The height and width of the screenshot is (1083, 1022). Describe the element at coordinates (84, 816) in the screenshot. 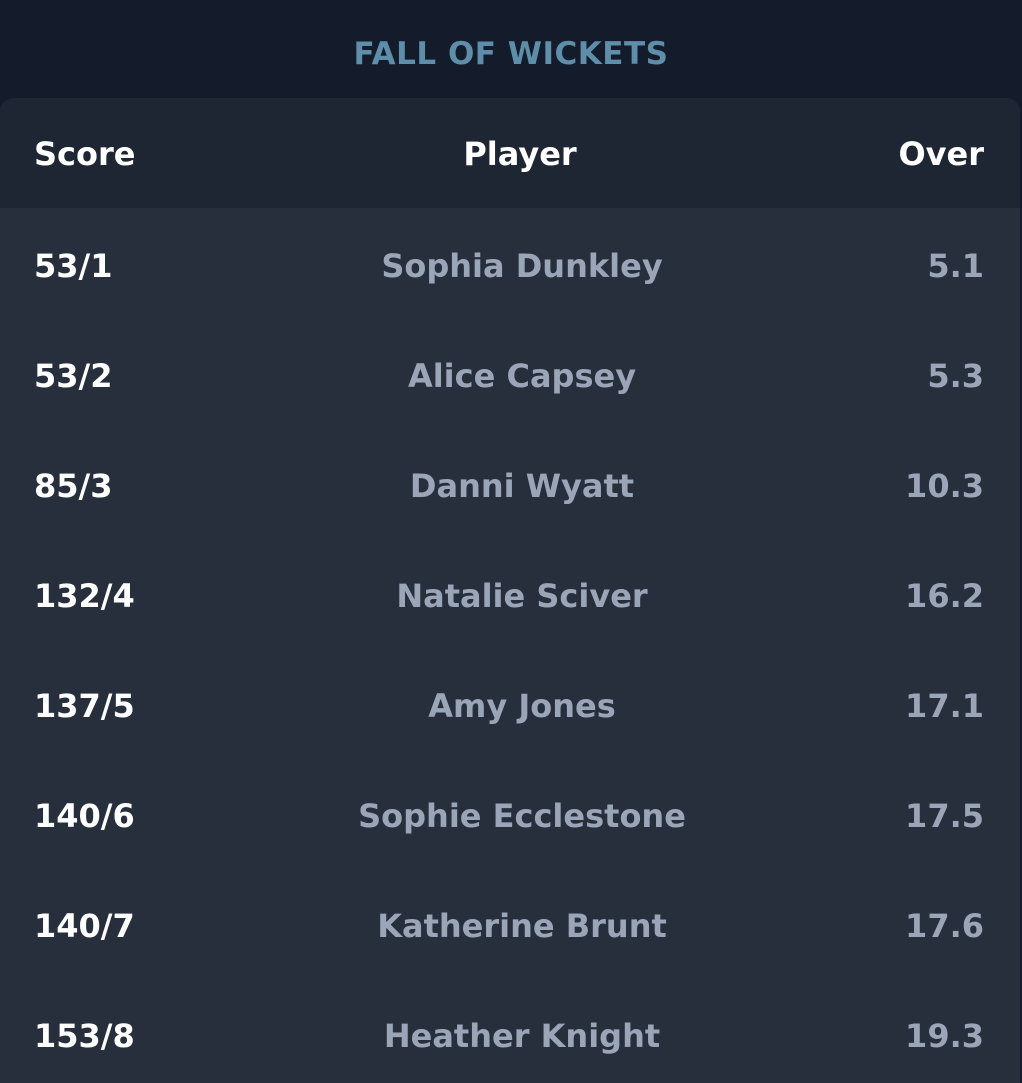

I see `wicket-score: 140/6` at that location.